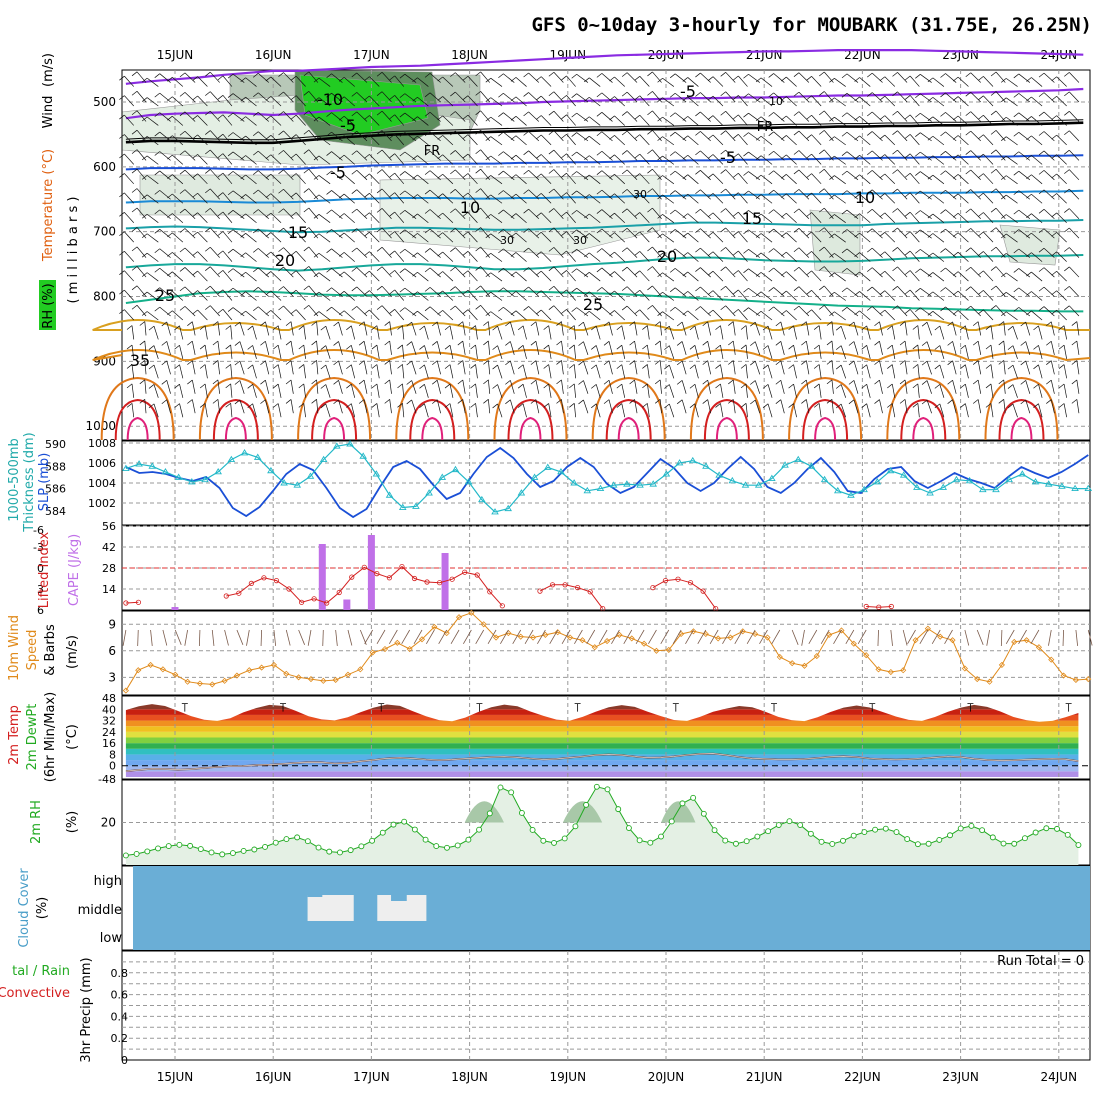 Image resolution: width=1100 pixels, height=1100 pixels. Describe the element at coordinates (283, 707) in the screenshot. I see `tmax-marker` at that location.